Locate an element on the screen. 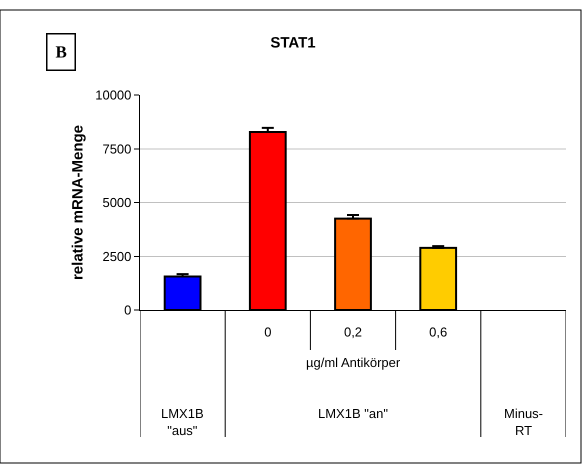  chart-title: STAT1 is located at coordinates (293, 43).